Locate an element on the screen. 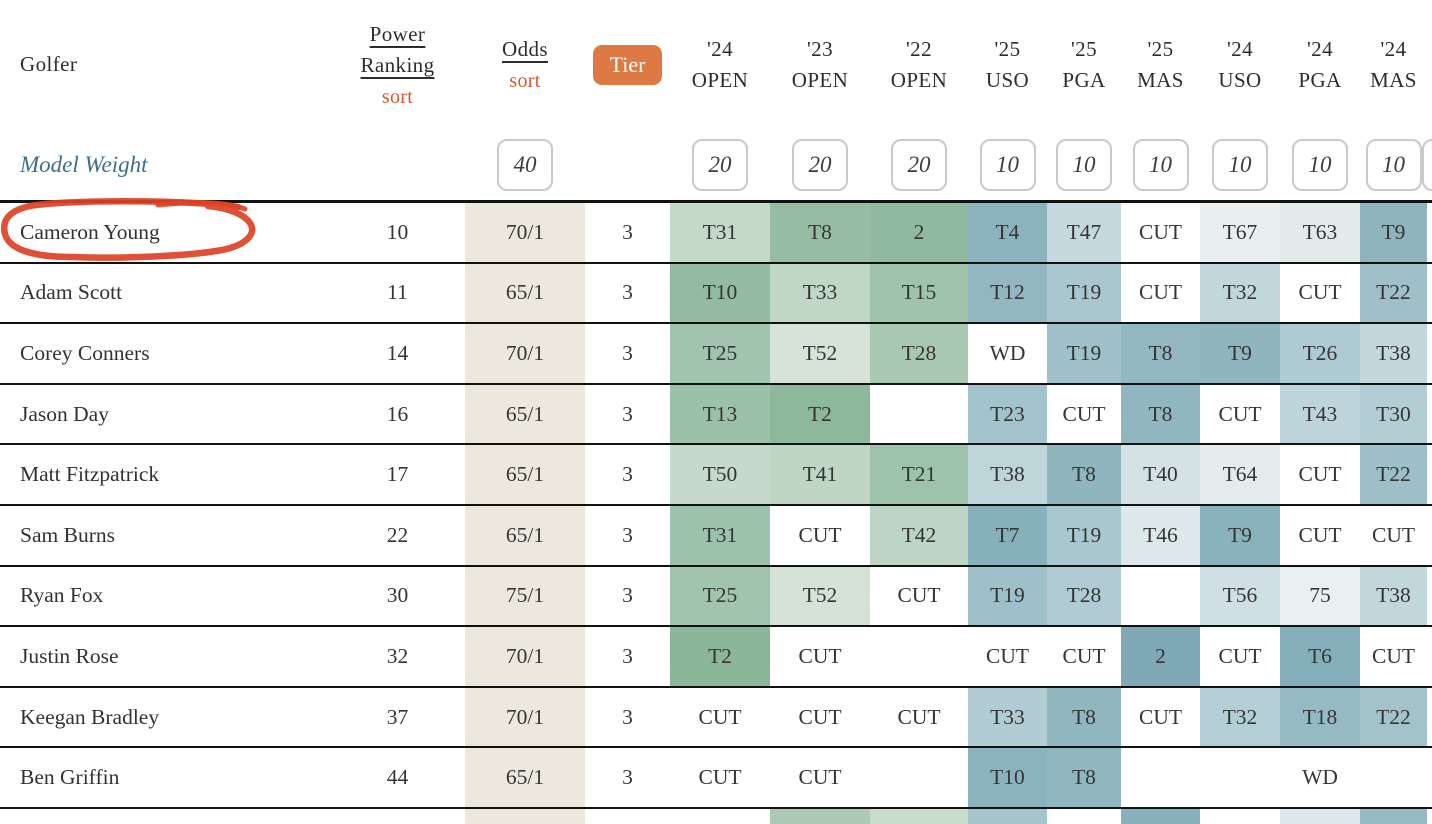 This screenshot has height=824, width=1432. result-24-uso: T32 is located at coordinates (1240, 717).